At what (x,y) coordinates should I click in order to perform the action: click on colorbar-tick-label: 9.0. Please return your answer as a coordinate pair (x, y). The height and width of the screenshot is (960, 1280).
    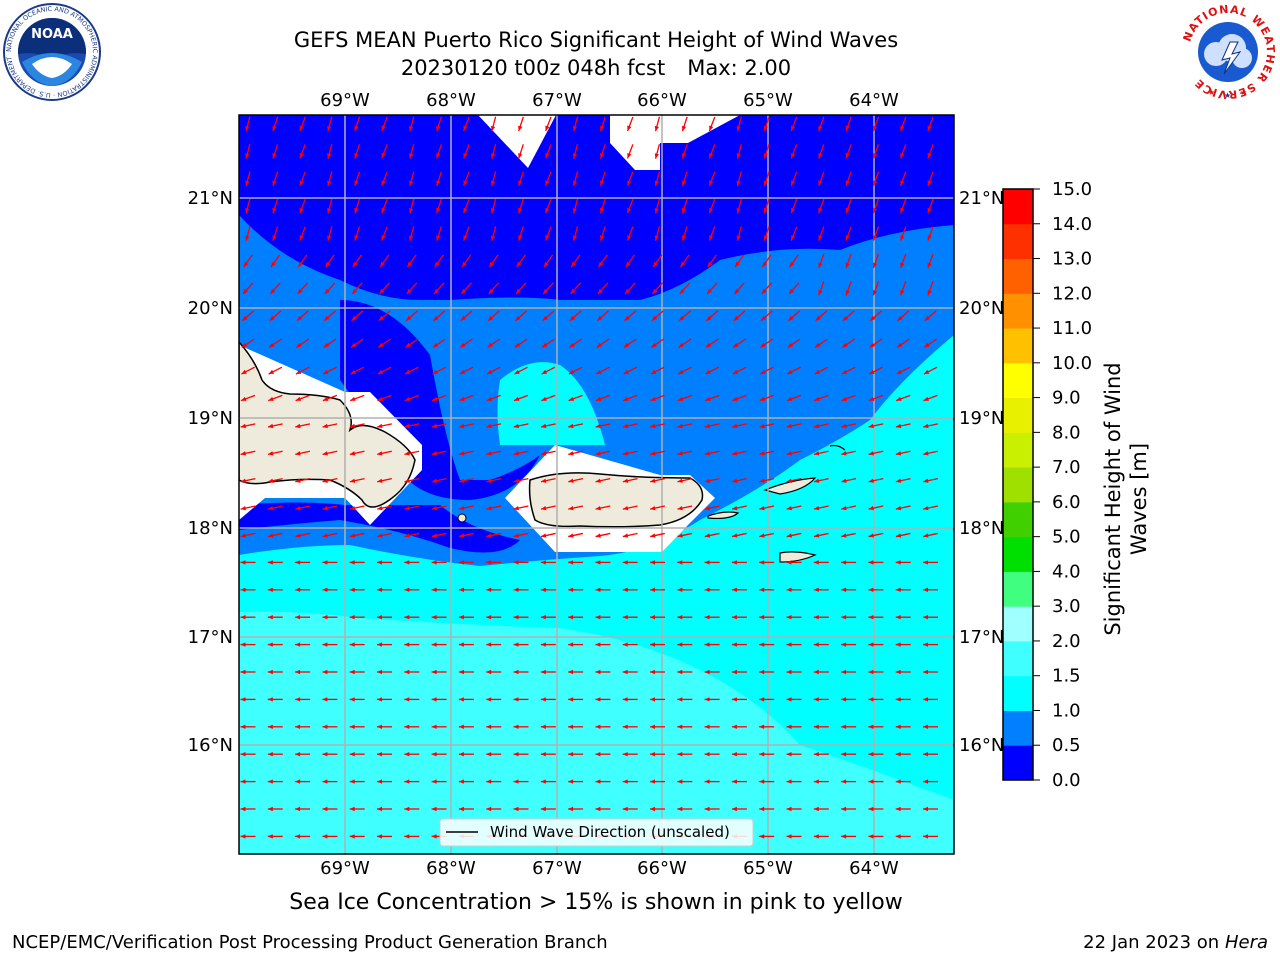
    Looking at the image, I should click on (1066, 398).